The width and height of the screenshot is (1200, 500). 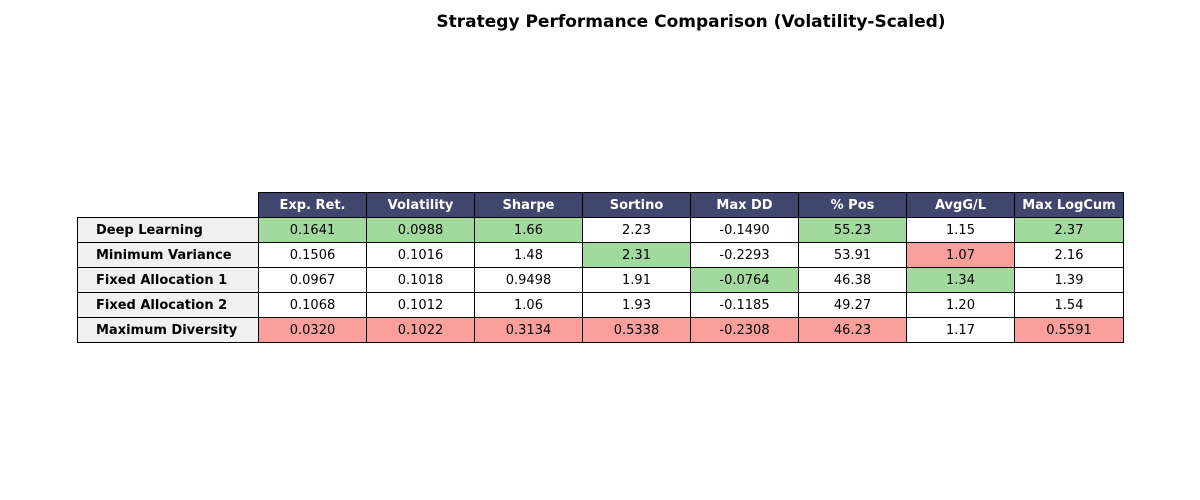 I want to click on cell-fixed-allocation-2-max-dd: -0.1185, so click(x=744, y=305).